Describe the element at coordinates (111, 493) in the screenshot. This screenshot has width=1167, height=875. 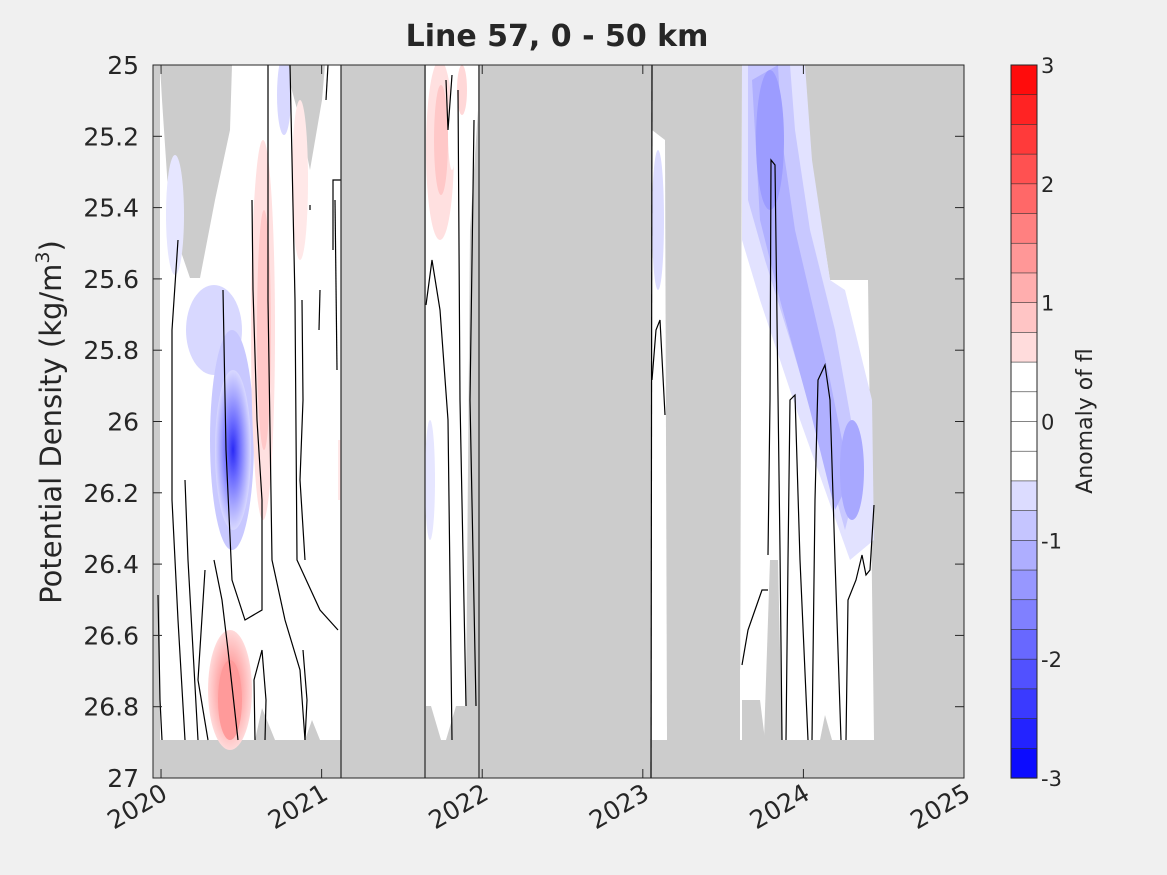
I see `y-tick-label: 26.2` at that location.